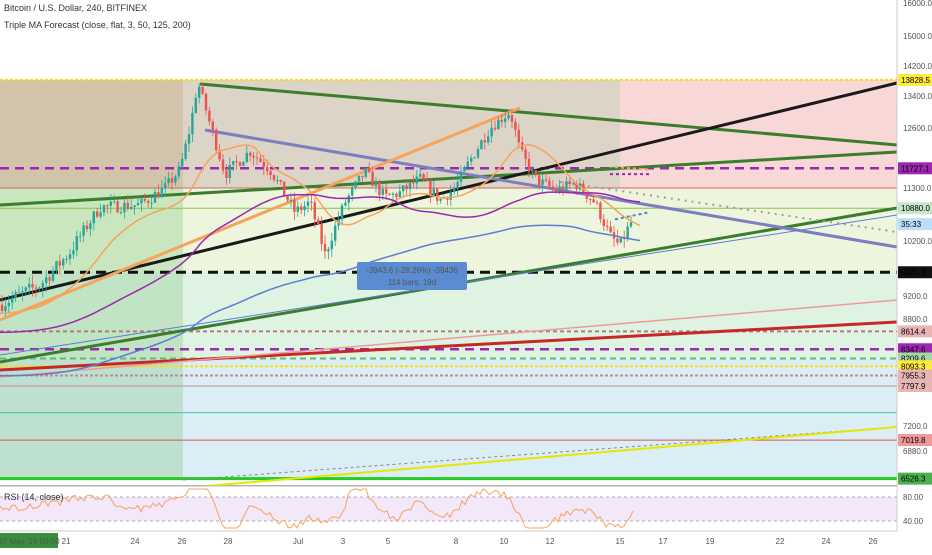 This screenshot has height=555, width=932. I want to click on trendline-yellow, so click(540, 457).